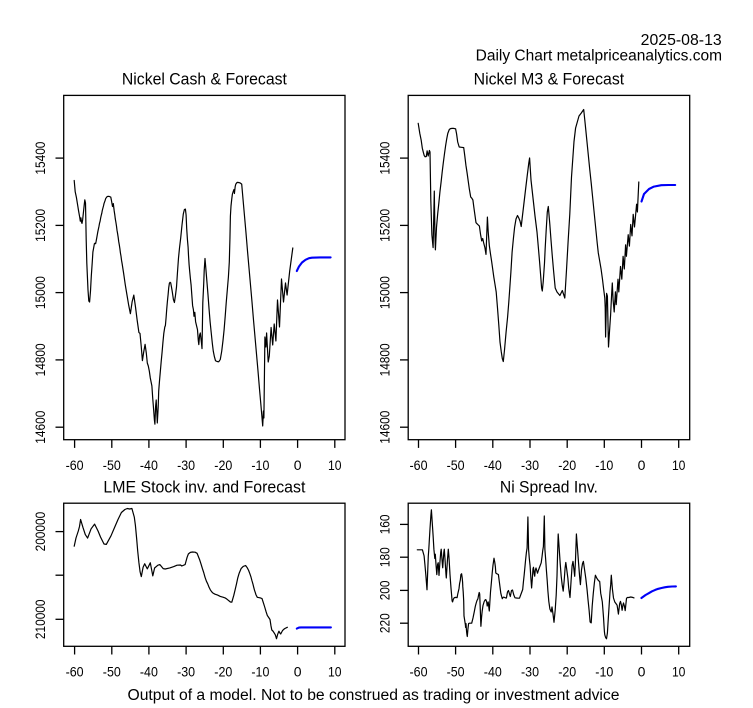 This screenshot has height=708, width=753. I want to click on svg-text: 200000, so click(40, 532).